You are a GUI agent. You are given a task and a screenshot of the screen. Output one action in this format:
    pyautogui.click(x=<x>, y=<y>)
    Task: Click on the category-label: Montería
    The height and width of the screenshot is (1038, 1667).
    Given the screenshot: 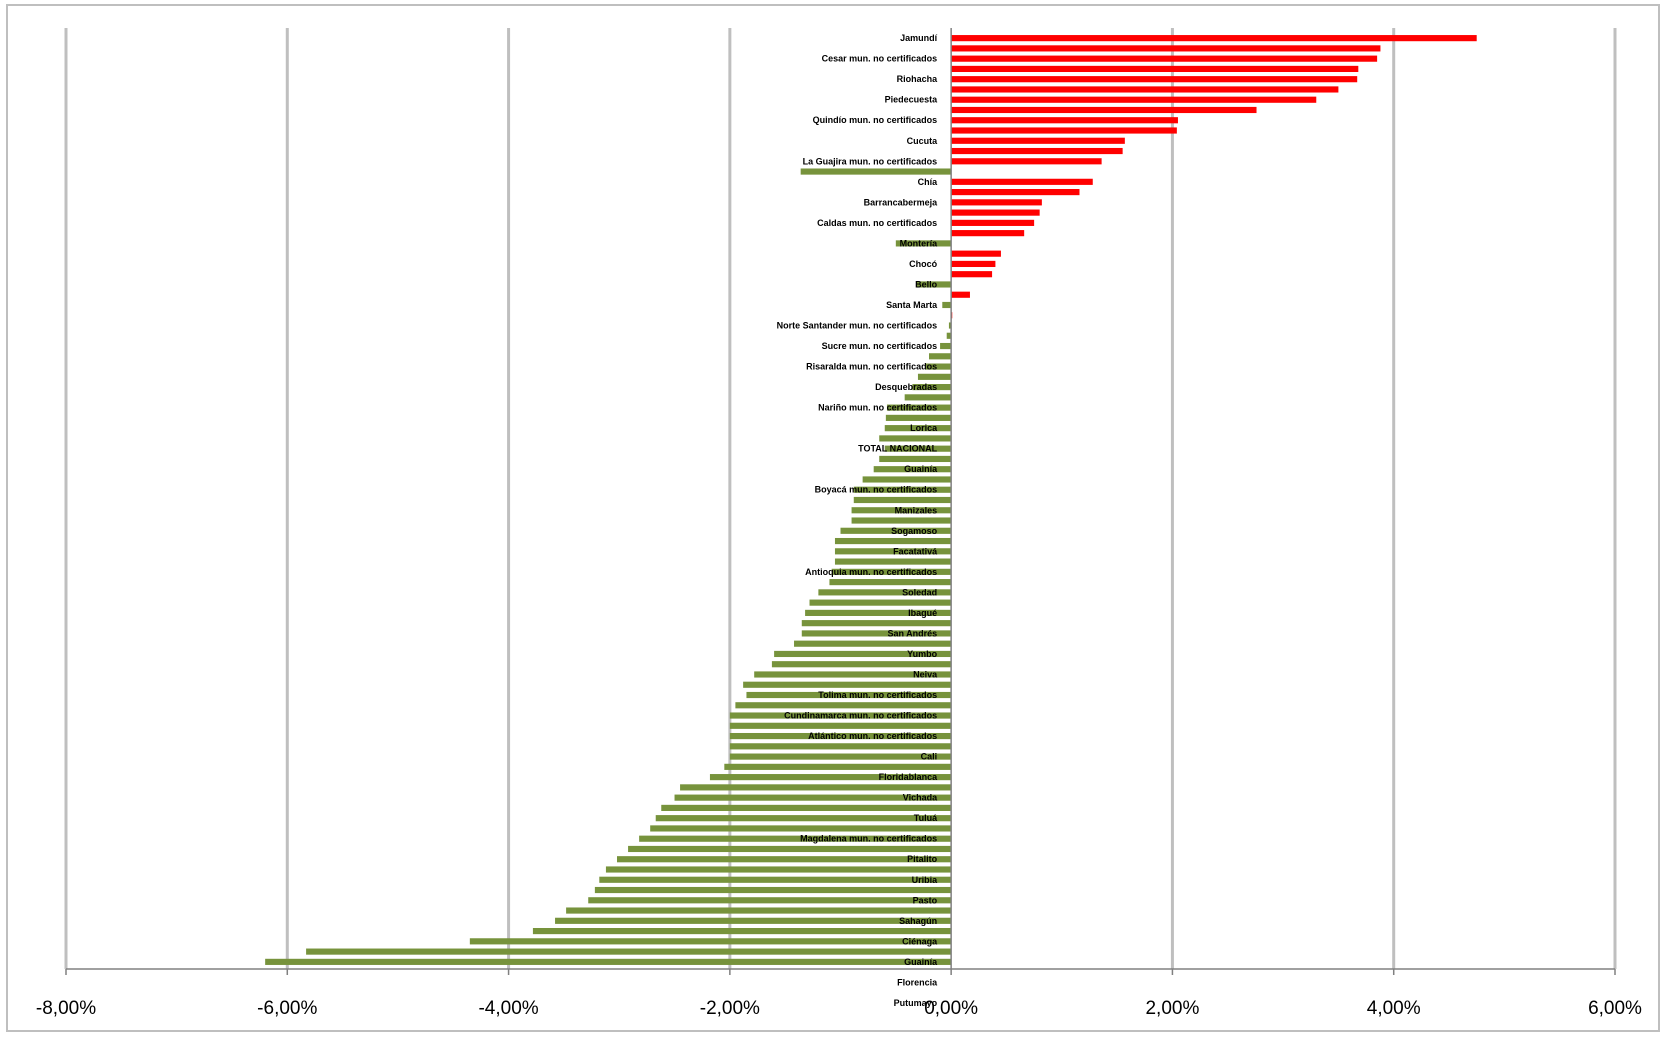 What is the action you would take?
    pyautogui.click(x=919, y=243)
    